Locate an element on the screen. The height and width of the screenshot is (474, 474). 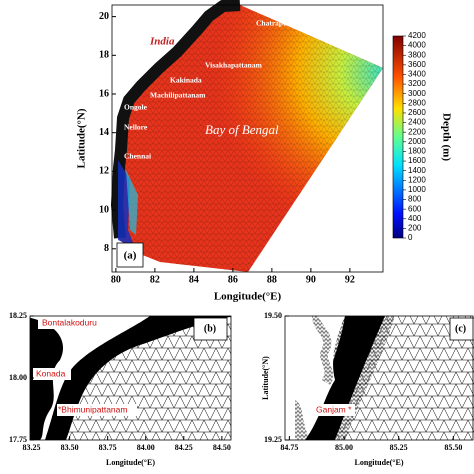
x-tick-label: 92 is located at coordinates (350, 279).